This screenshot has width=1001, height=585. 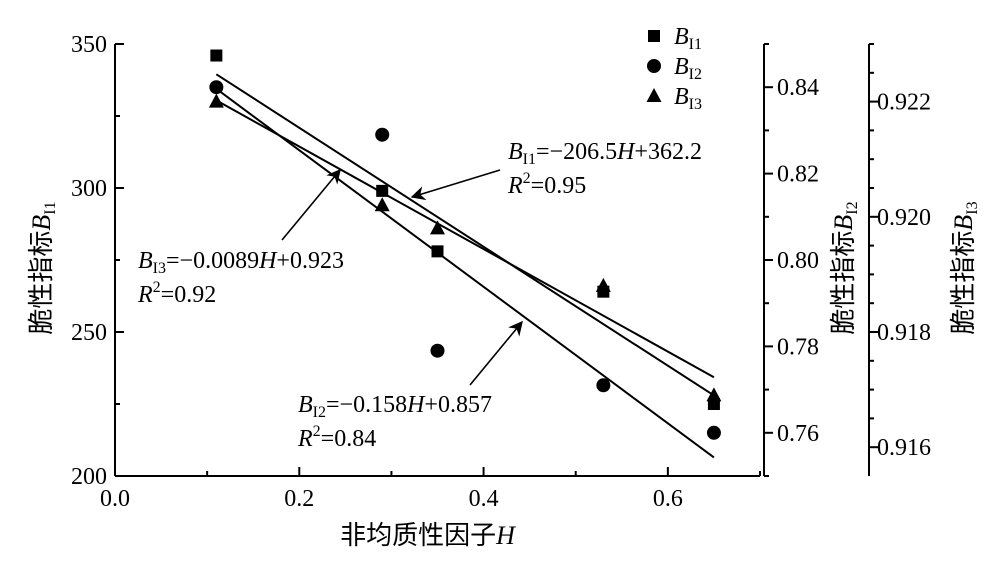 I want to click on y3-tick-label: 0.916, so click(x=904, y=448).